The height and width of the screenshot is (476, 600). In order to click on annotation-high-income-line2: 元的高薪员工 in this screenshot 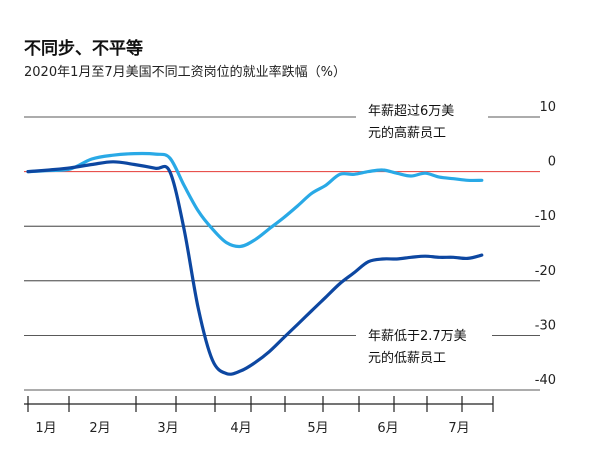, I will do `click(407, 133)`.